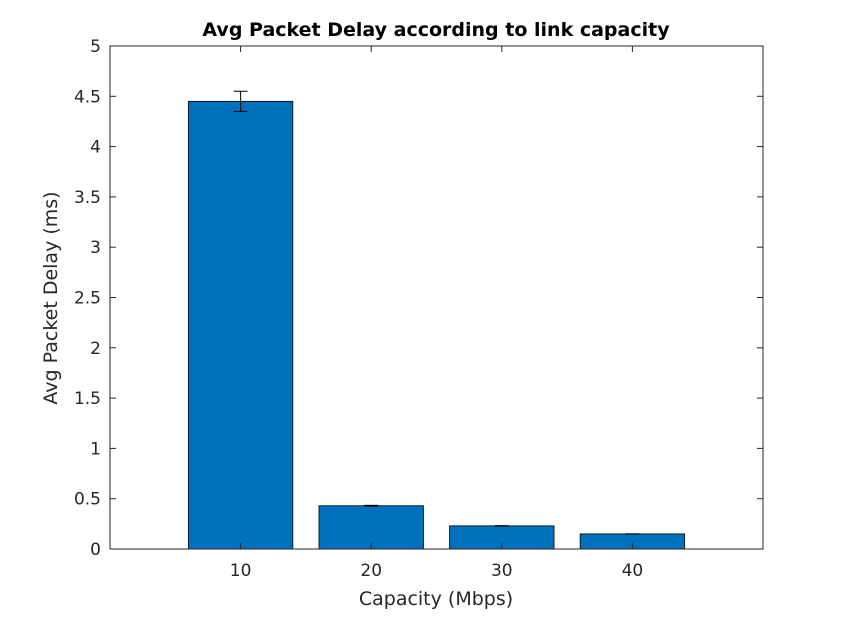 The height and width of the screenshot is (622, 844). What do you see at coordinates (95, 148) in the screenshot?
I see `y-tick-label: 4` at bounding box center [95, 148].